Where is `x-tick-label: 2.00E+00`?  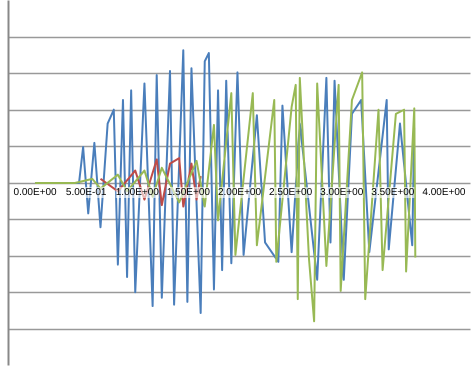
x-tick-label: 2.00E+00 is located at coordinates (240, 192).